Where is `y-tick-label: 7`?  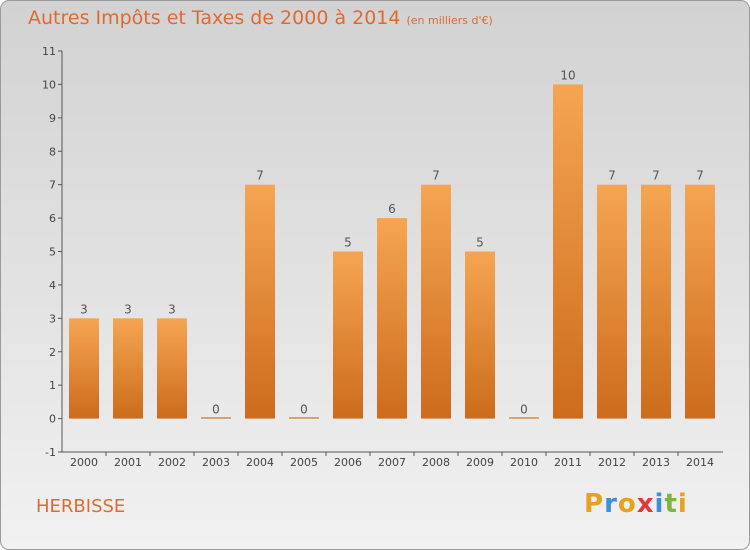
y-tick-label: 7 is located at coordinates (52, 185).